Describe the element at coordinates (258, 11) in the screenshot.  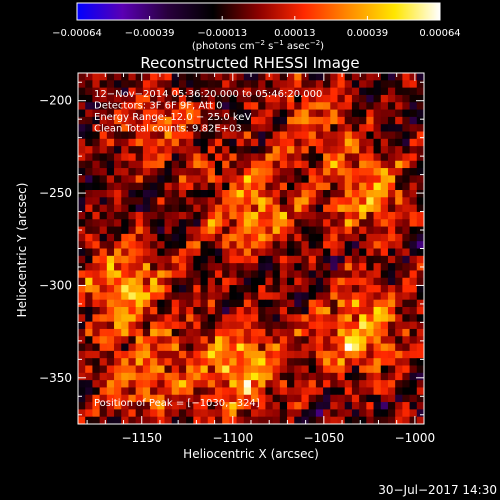
I see `colorbar-bar` at that location.